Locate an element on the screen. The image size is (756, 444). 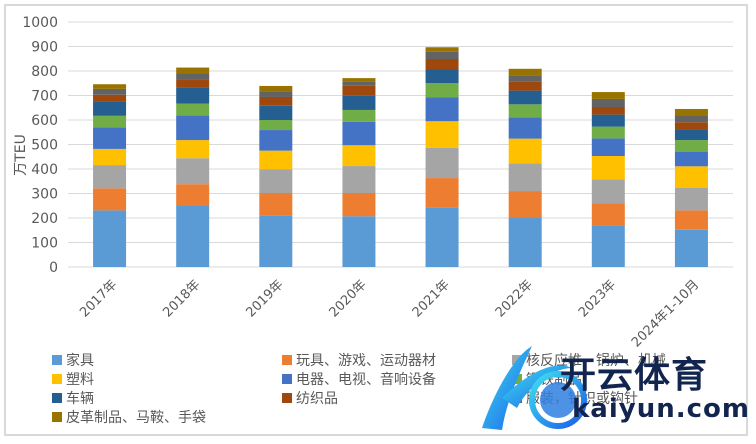
legend-item: 电器、电视、音响设备 is located at coordinates (359, 378).